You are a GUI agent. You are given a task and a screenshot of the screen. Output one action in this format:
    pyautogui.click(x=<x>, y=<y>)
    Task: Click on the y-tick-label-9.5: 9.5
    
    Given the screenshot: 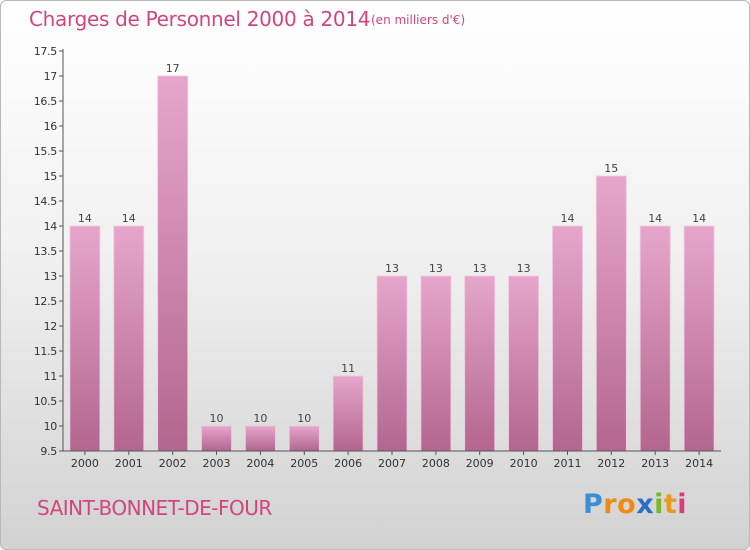 What is the action you would take?
    pyautogui.click(x=48, y=451)
    